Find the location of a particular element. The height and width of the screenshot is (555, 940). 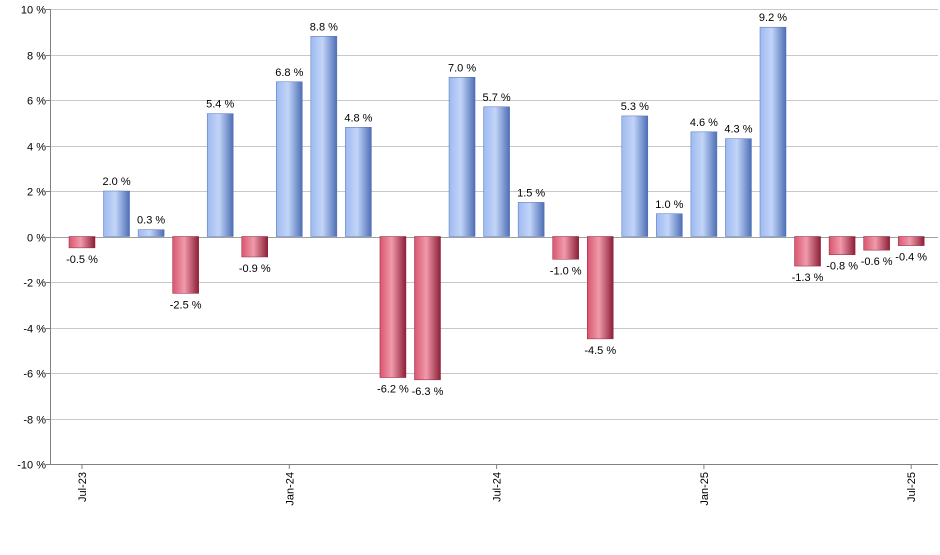

y-tick-label: -4 % is located at coordinates (34, 330).